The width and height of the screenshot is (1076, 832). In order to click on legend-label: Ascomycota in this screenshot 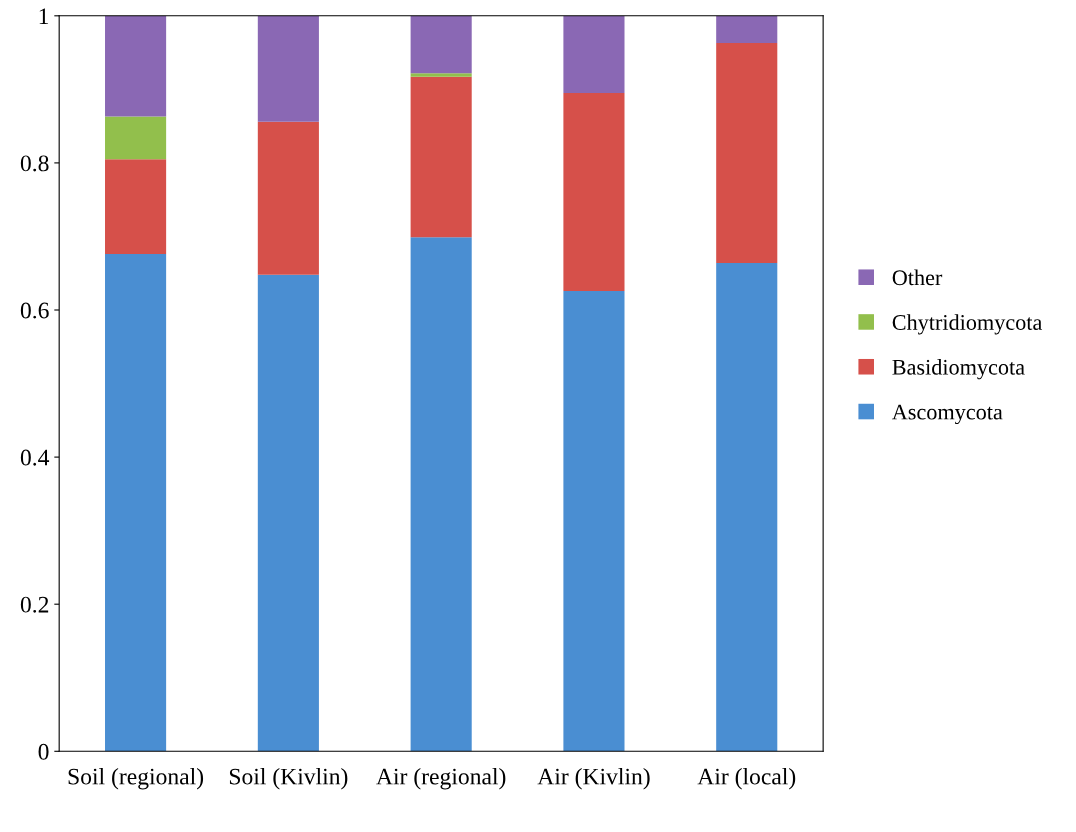, I will do `click(947, 414)`.